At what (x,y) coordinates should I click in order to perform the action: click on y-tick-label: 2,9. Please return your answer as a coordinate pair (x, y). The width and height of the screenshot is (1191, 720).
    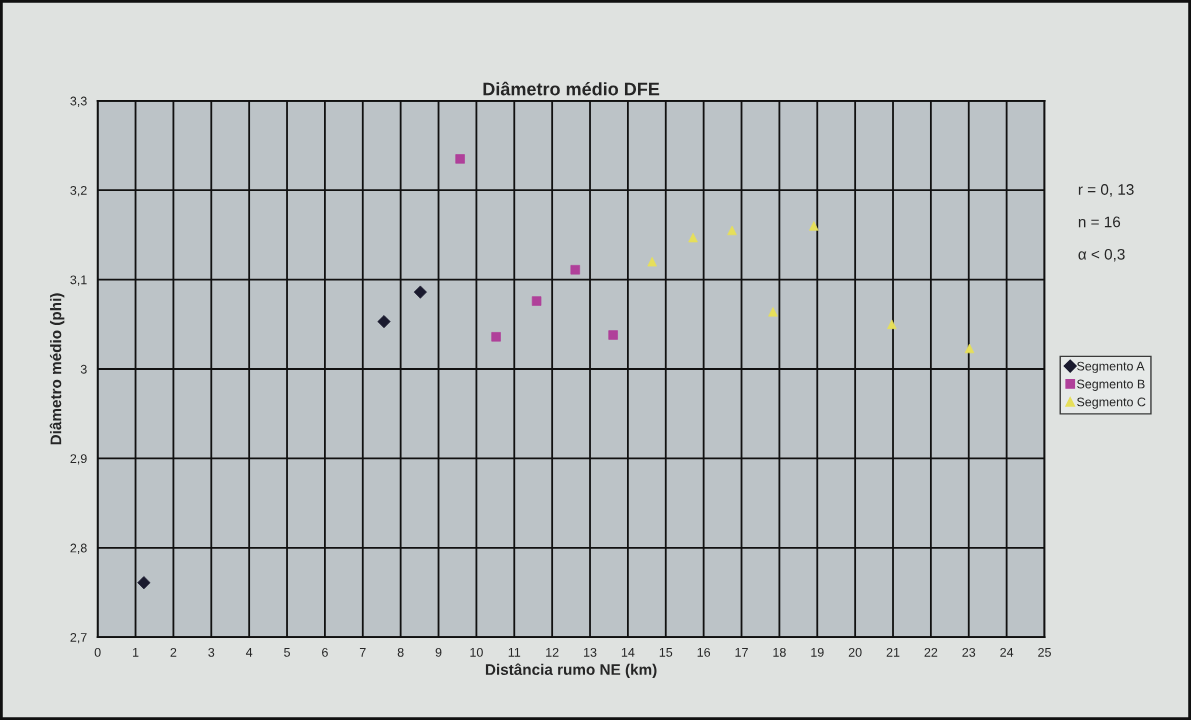
    Looking at the image, I should click on (78, 459).